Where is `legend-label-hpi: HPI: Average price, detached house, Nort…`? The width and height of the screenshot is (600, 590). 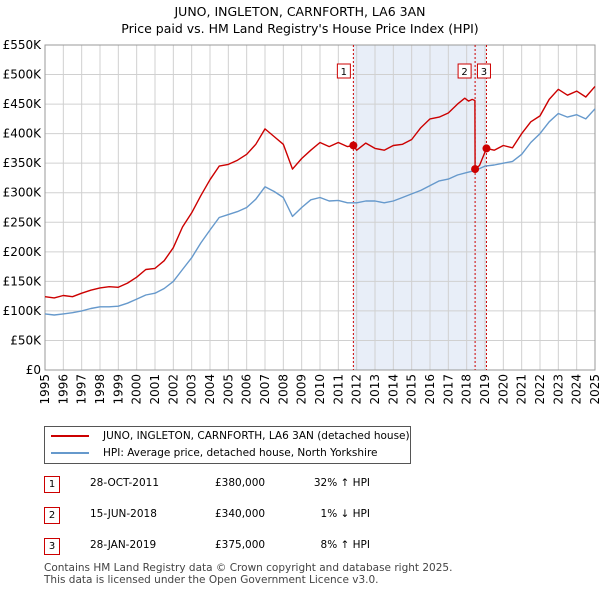 legend-label-hpi: HPI: Average price, detached house, Nort… is located at coordinates (240, 453).